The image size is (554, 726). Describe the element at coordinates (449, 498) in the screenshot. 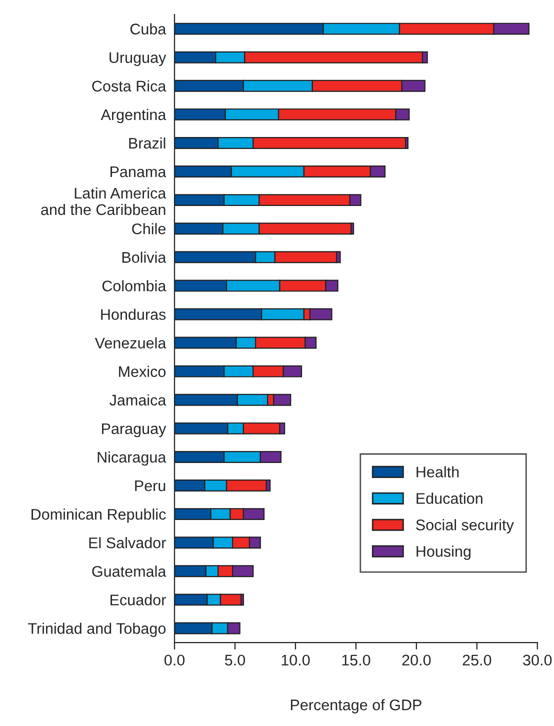

I see `legend-label: Education` at that location.